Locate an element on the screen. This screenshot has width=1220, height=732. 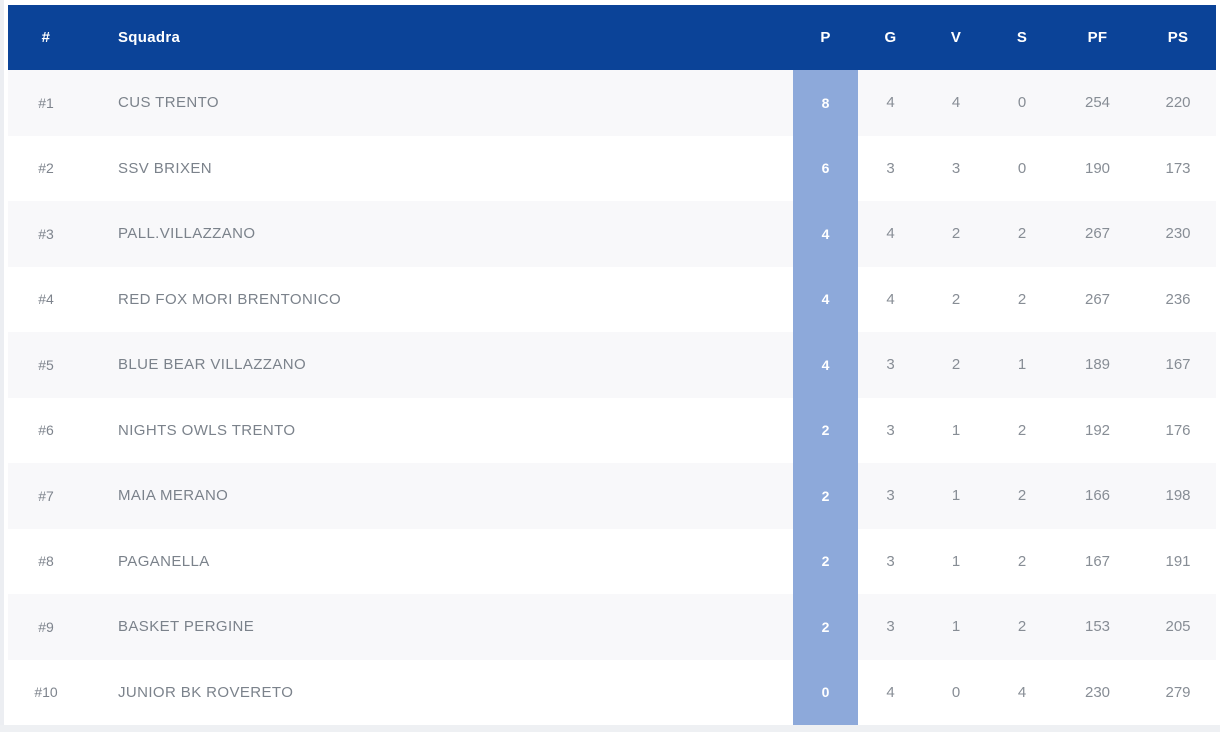
rank-cell: #9 is located at coordinates (46, 626).